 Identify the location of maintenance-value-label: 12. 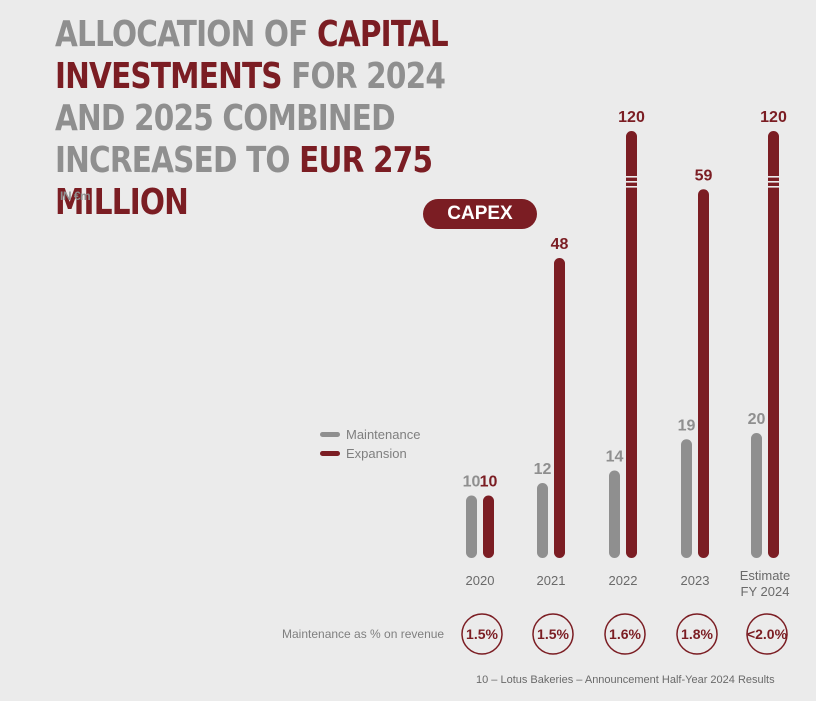
(543, 469).